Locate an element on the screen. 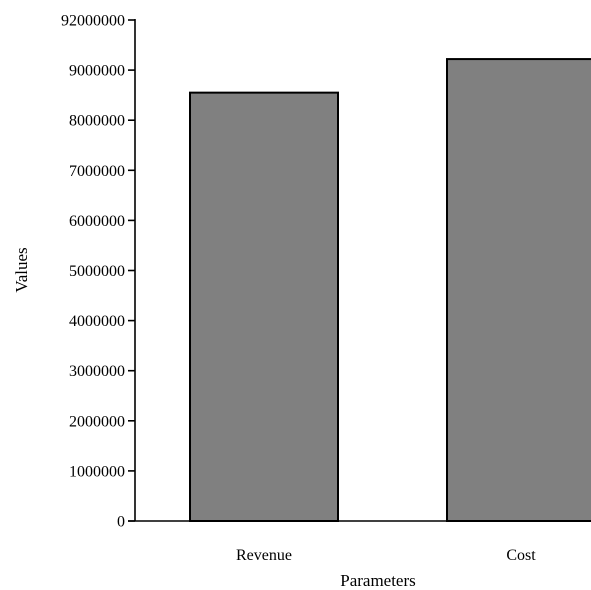 The width and height of the screenshot is (591, 590). y-tick-label: 3000000 is located at coordinates (97, 371).